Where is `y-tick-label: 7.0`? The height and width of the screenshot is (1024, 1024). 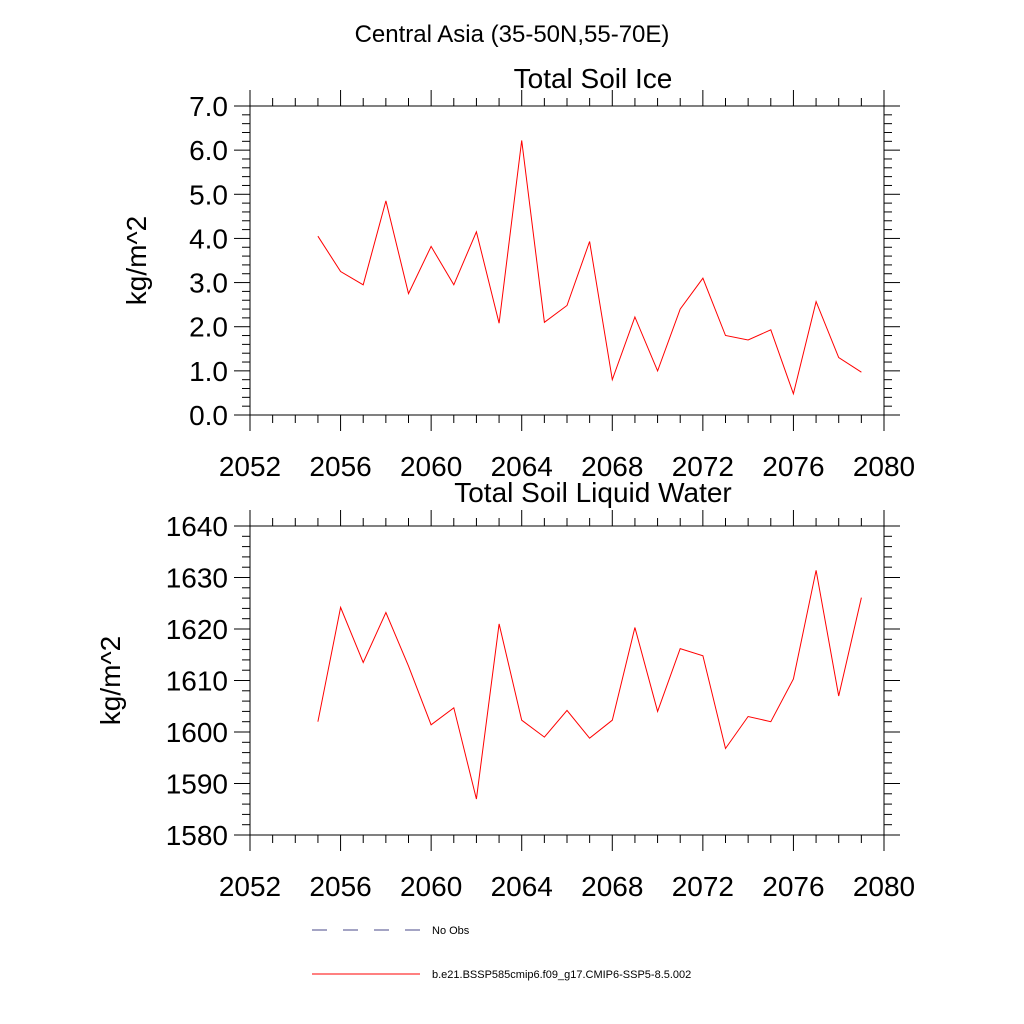 y-tick-label: 7.0 is located at coordinates (208, 106).